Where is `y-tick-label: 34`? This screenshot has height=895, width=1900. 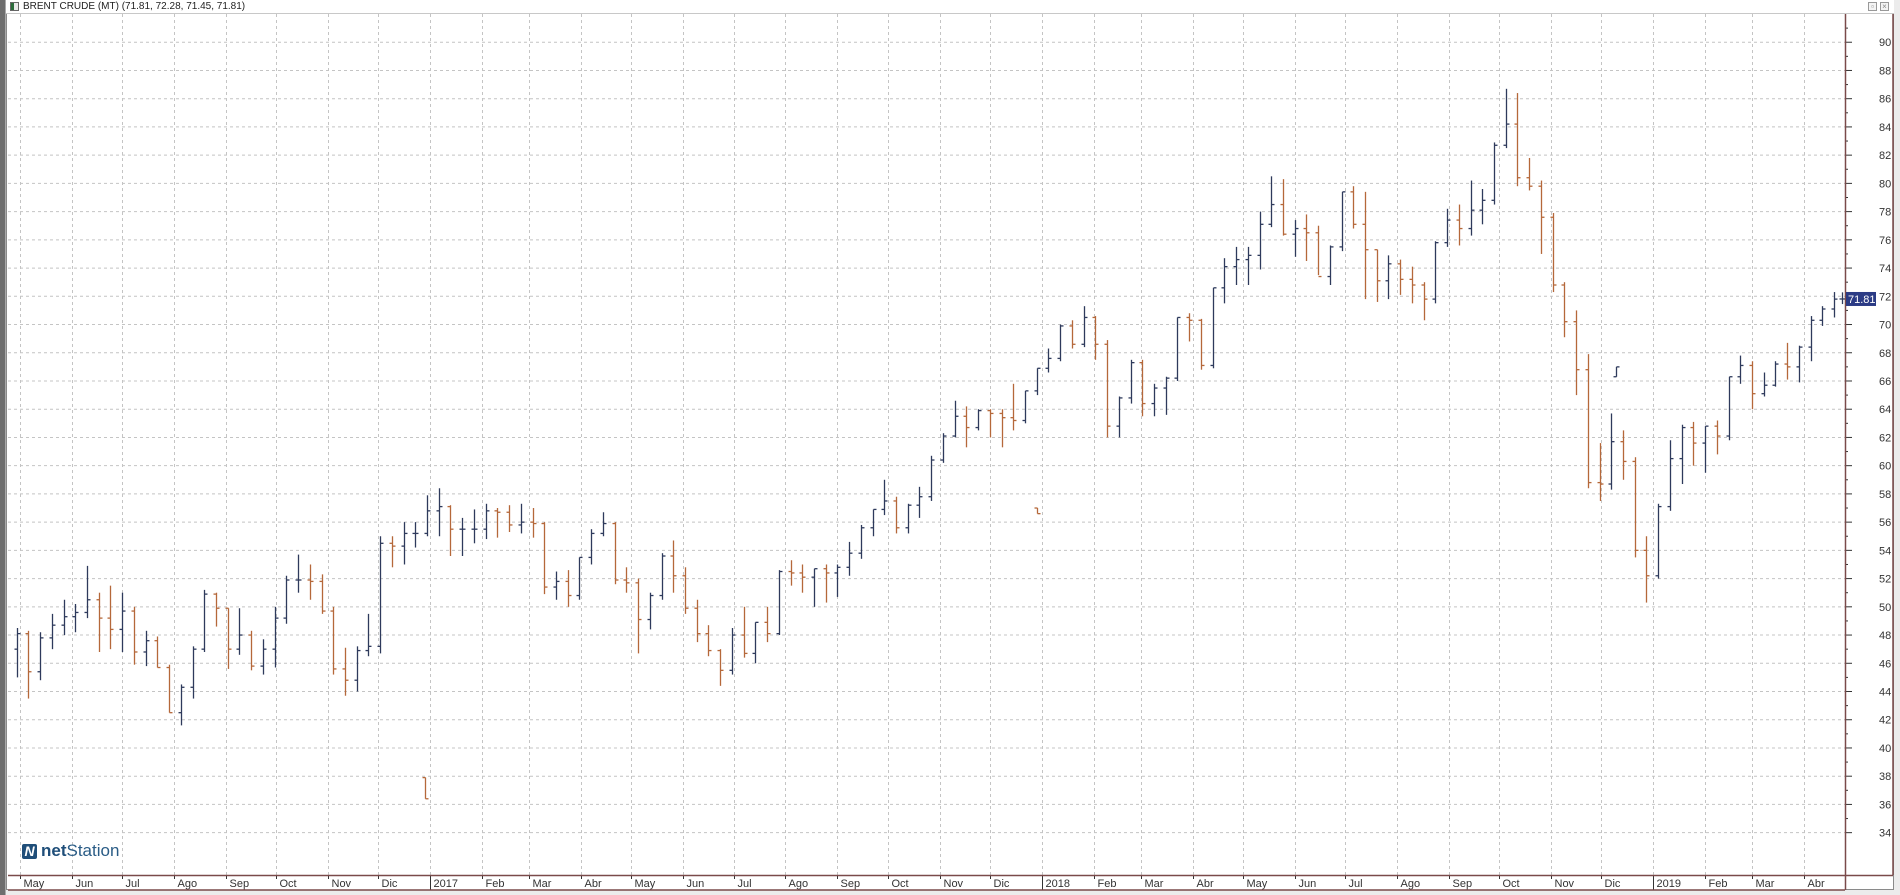 y-tick-label: 34 is located at coordinates (1885, 834).